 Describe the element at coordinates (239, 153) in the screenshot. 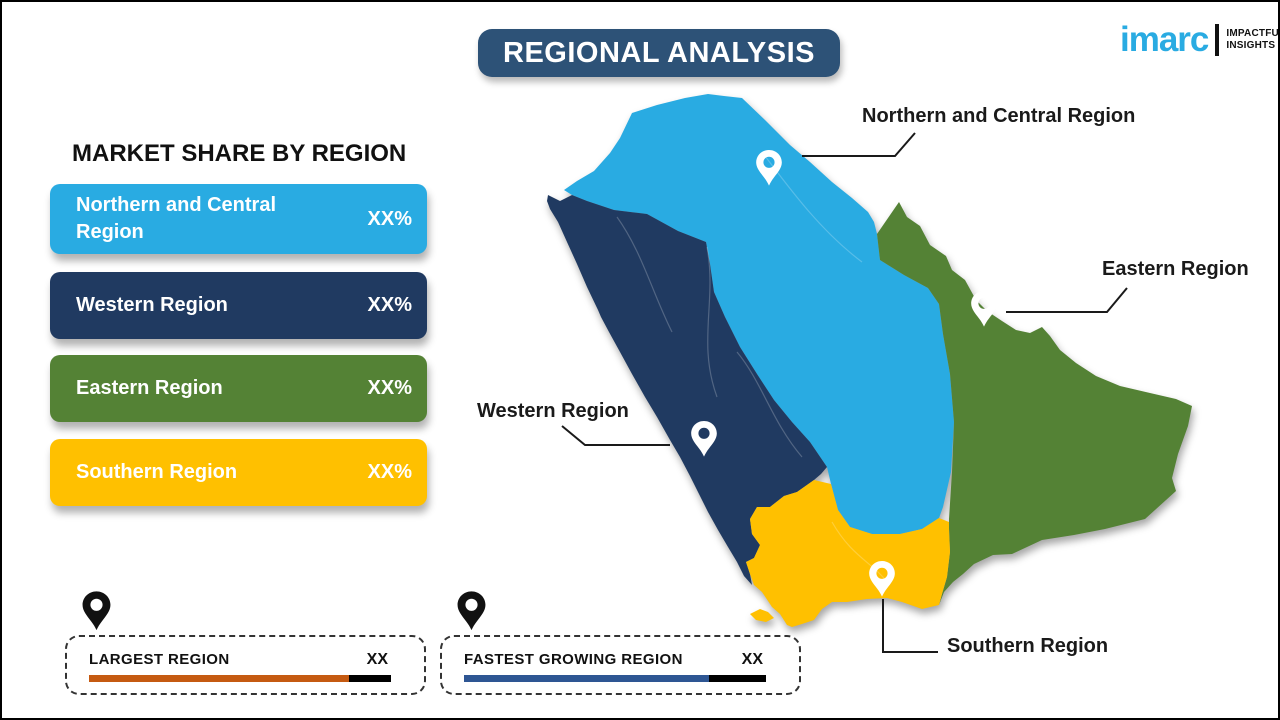

I see `legend-heading: MARKET SHARE BY REGION` at that location.